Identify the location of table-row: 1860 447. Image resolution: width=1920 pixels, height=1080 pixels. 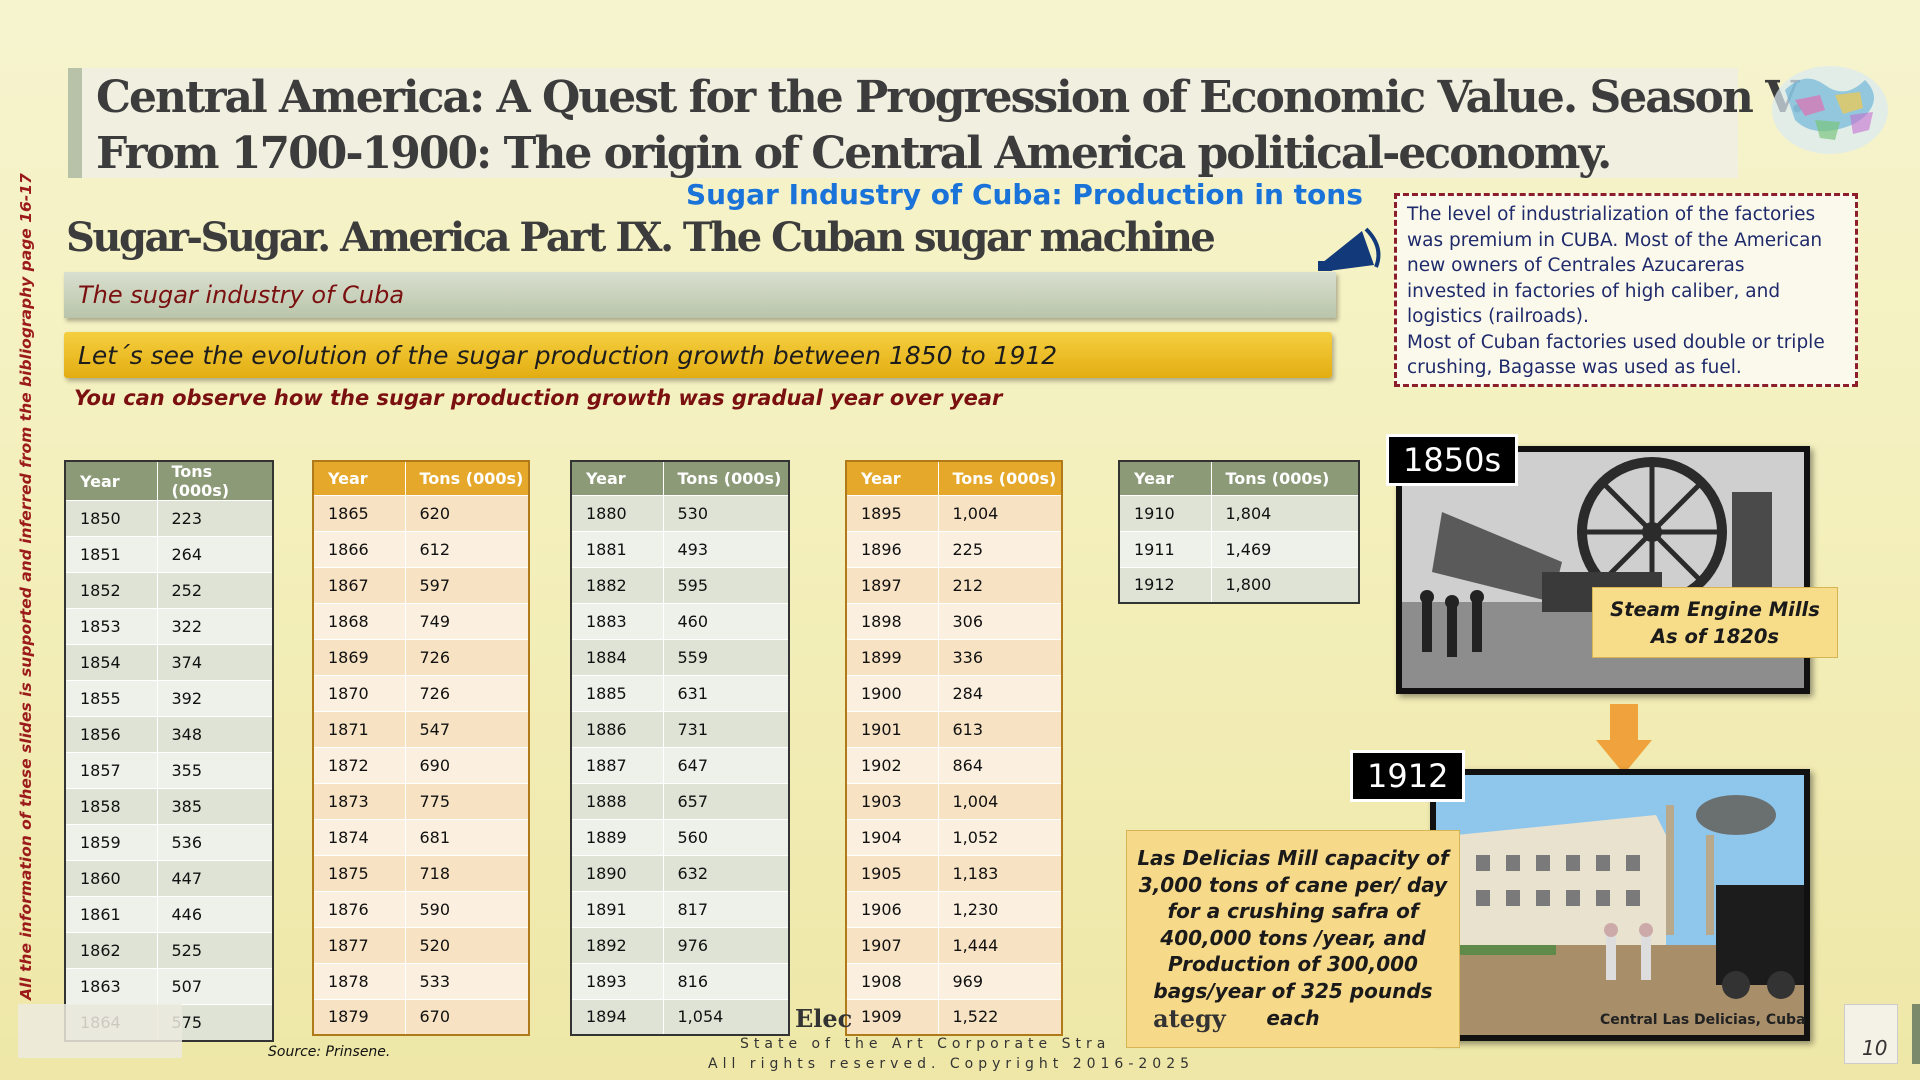
(169, 878).